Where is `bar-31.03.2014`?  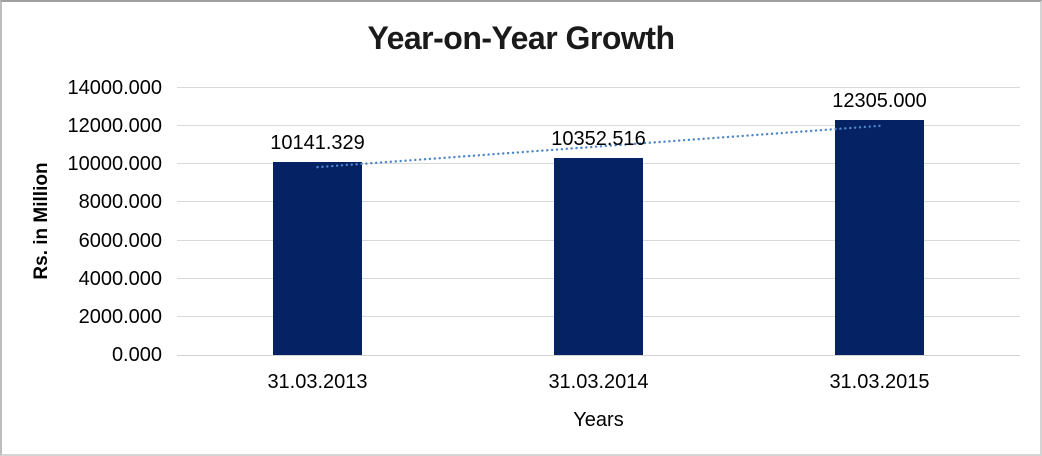
bar-31.03.2014 is located at coordinates (598, 256).